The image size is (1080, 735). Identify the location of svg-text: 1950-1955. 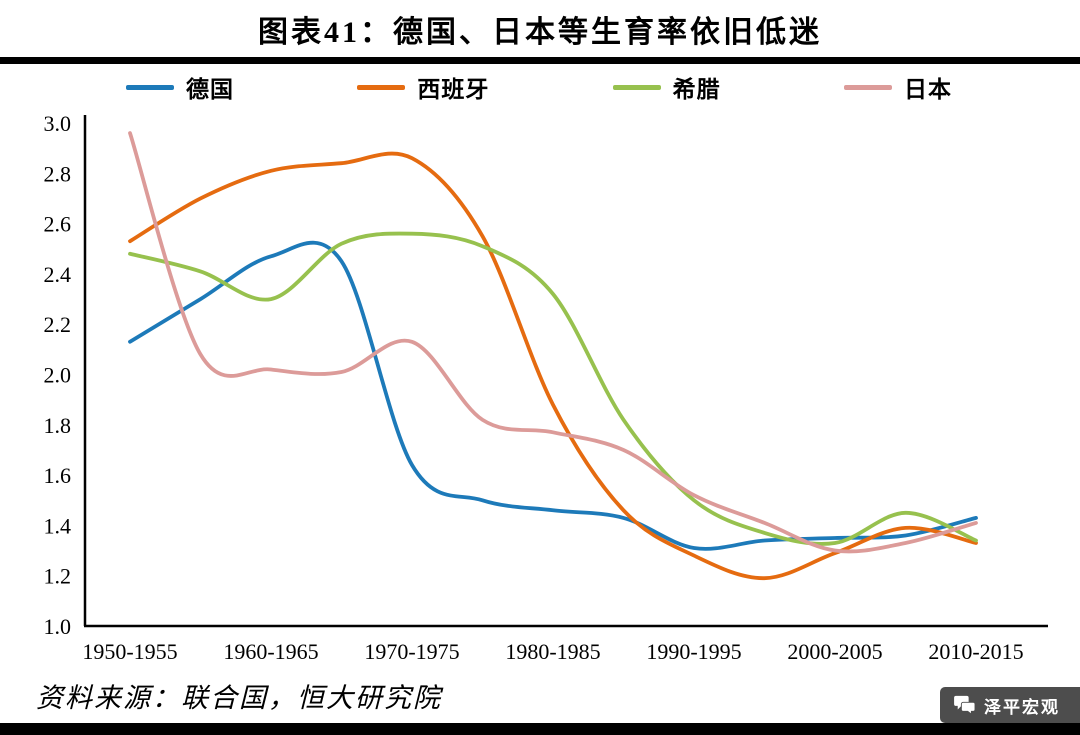
(129, 651).